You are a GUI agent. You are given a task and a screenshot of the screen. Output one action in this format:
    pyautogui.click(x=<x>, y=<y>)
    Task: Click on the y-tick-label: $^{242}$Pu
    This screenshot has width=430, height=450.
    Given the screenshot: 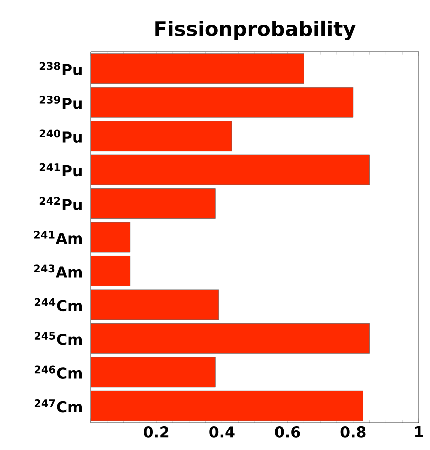 What is the action you would take?
    pyautogui.click(x=61, y=203)
    